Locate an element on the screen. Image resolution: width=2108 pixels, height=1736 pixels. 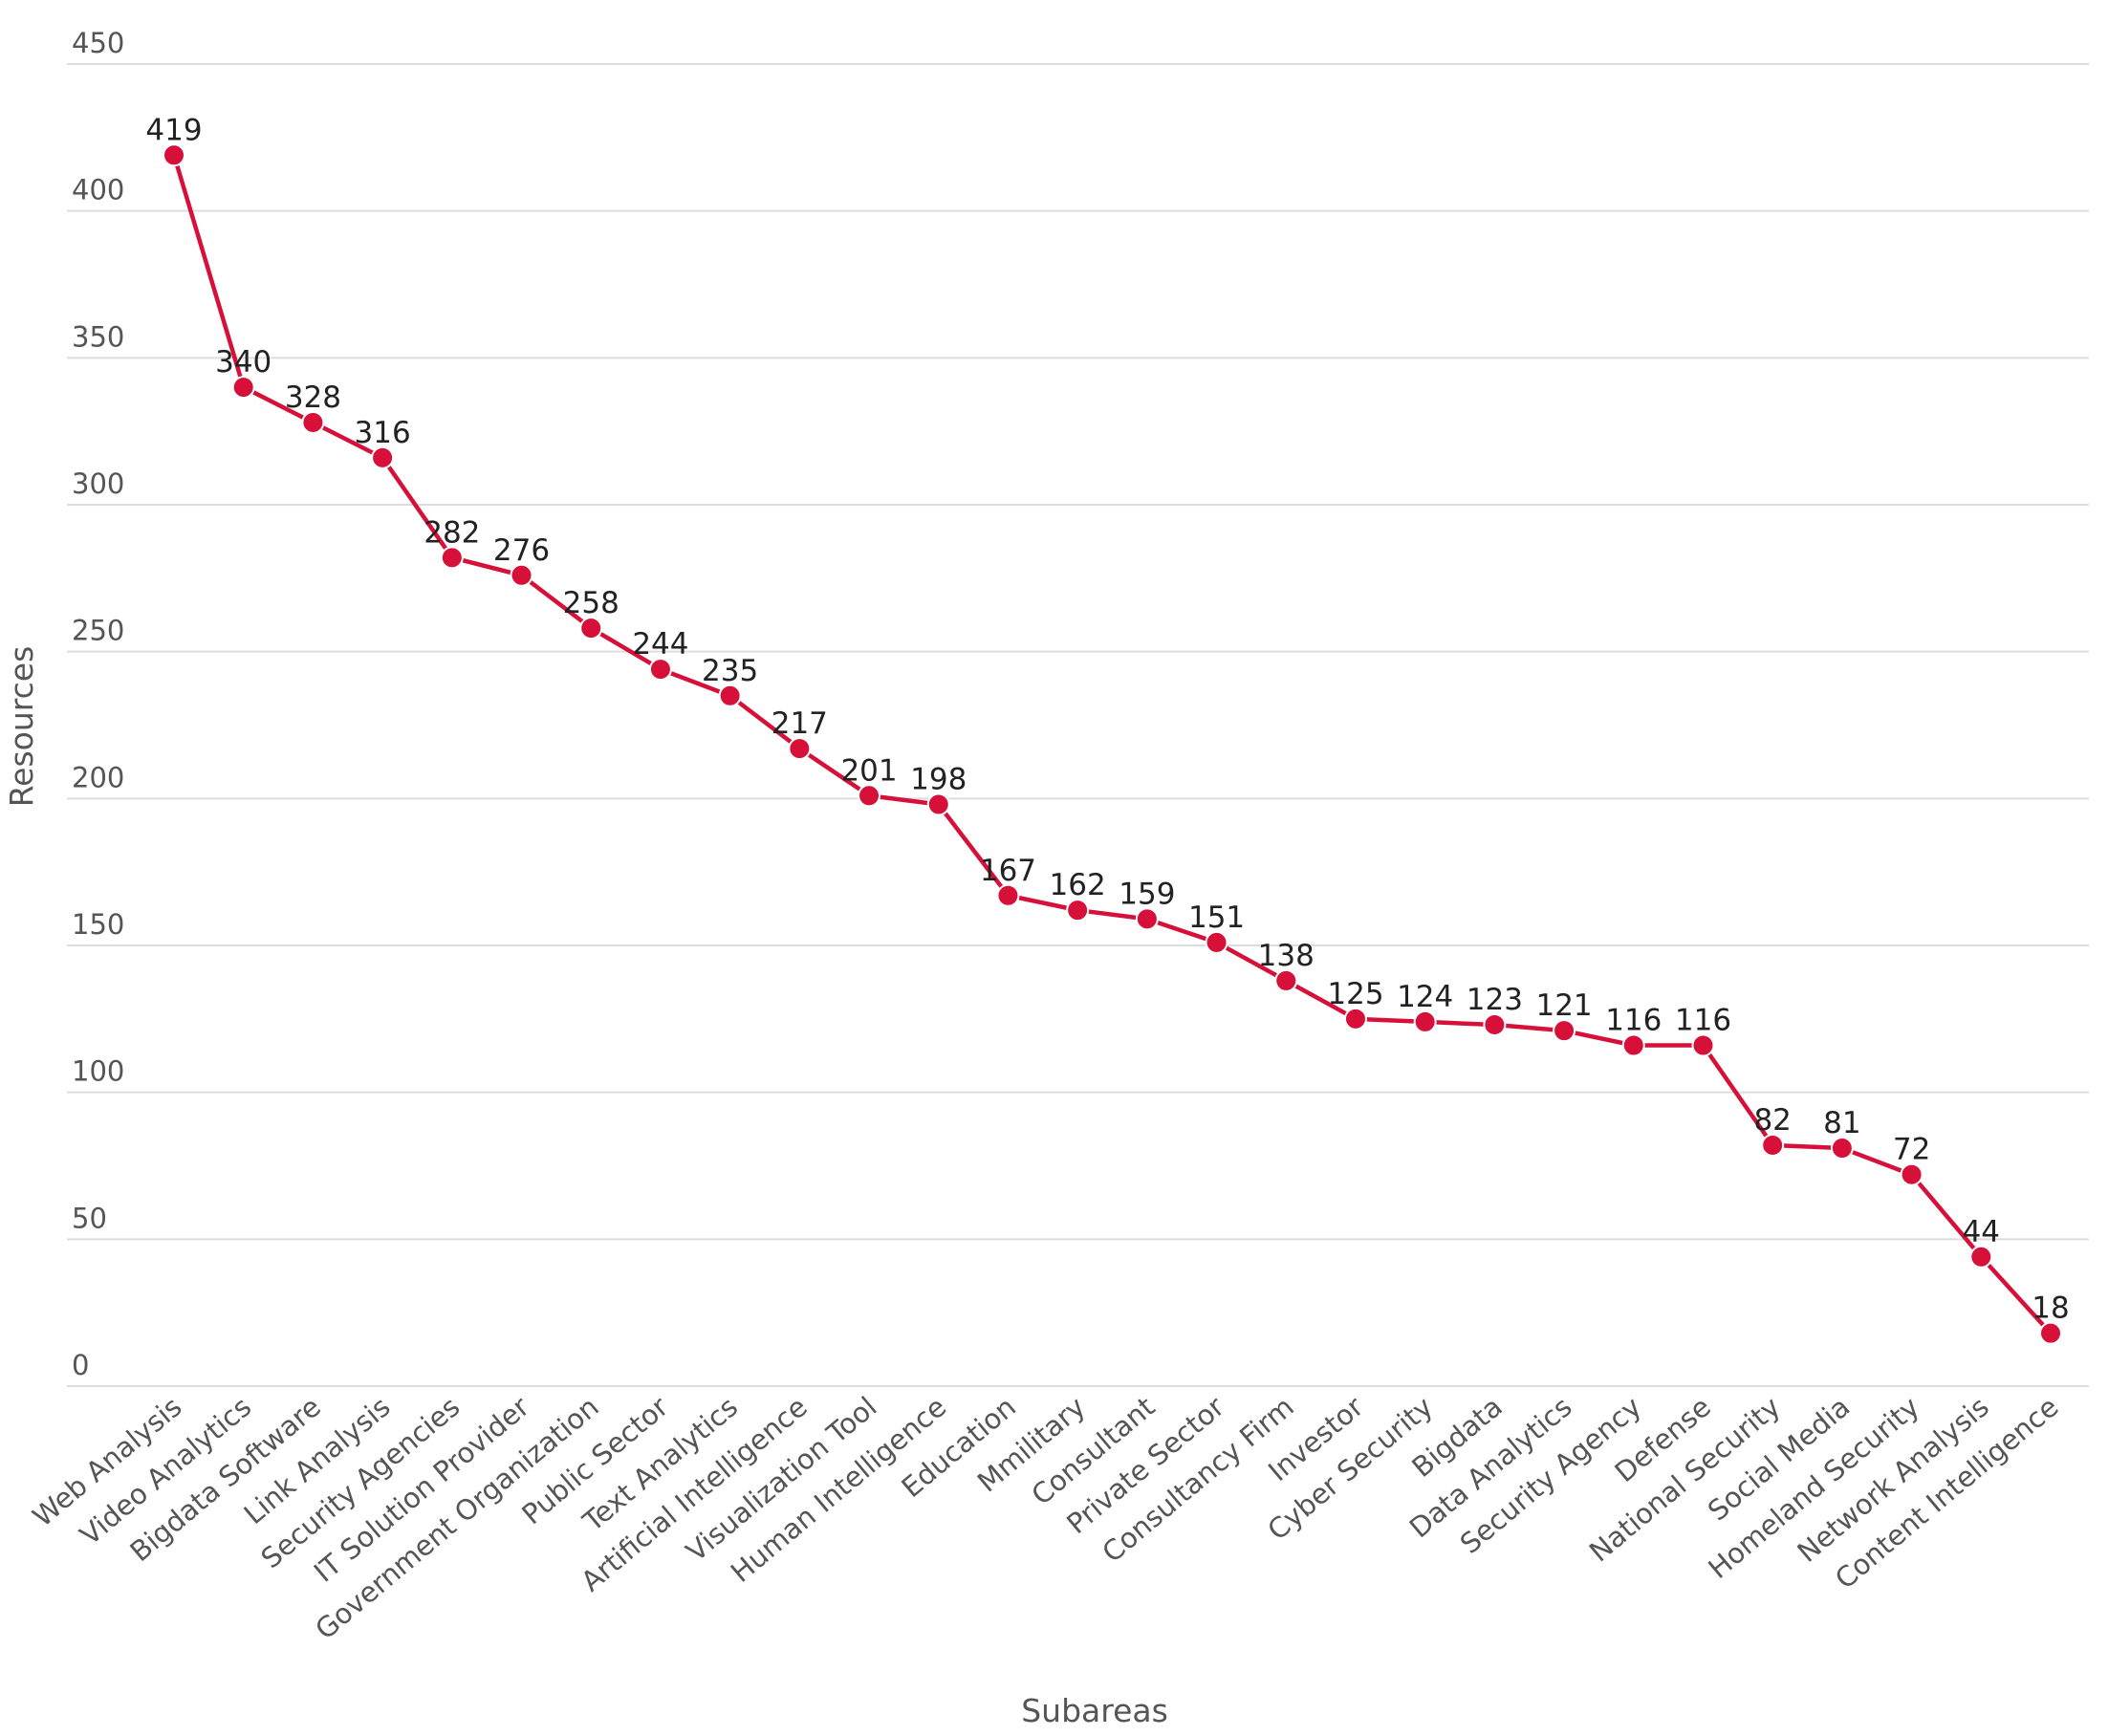
data-label: 82 is located at coordinates (1772, 1120).